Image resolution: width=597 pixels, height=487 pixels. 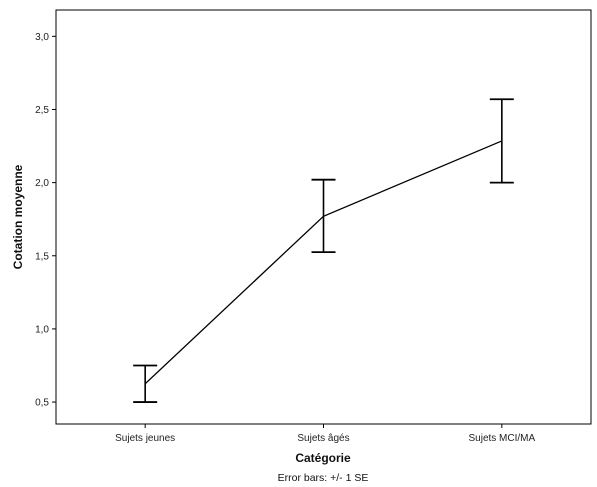 I want to click on x-axis-ticks: Sujets jeunes Sujets âgés Sujets MCI/MA, so click(x=325, y=434).